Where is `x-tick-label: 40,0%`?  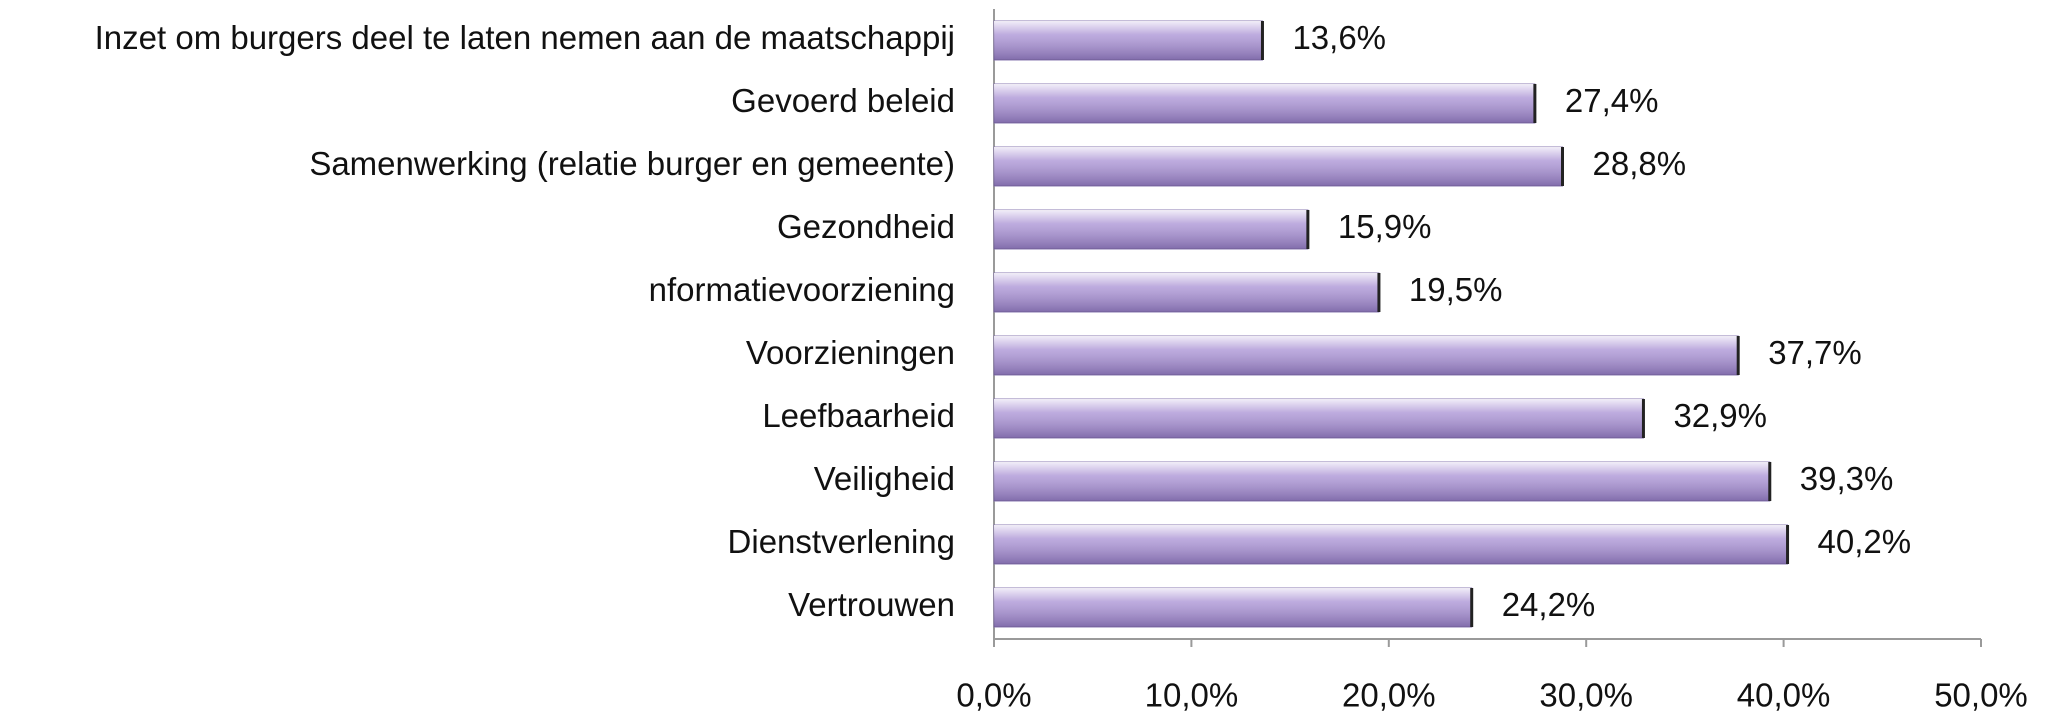 x-tick-label: 40,0% is located at coordinates (1784, 695).